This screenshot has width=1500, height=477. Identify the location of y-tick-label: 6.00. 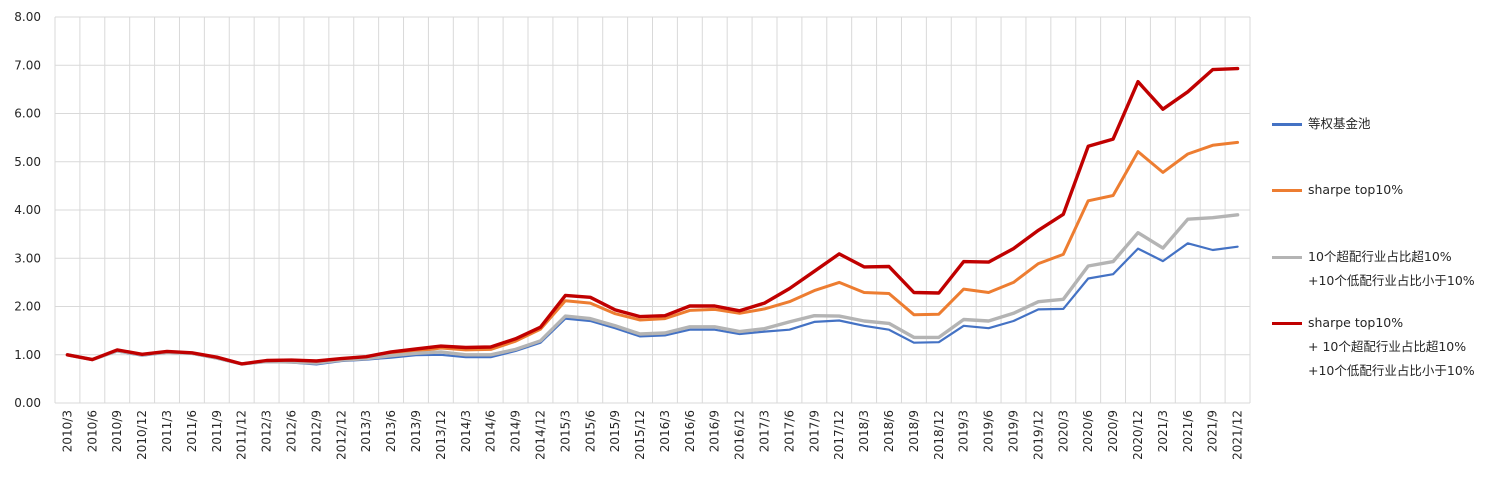
(27, 114).